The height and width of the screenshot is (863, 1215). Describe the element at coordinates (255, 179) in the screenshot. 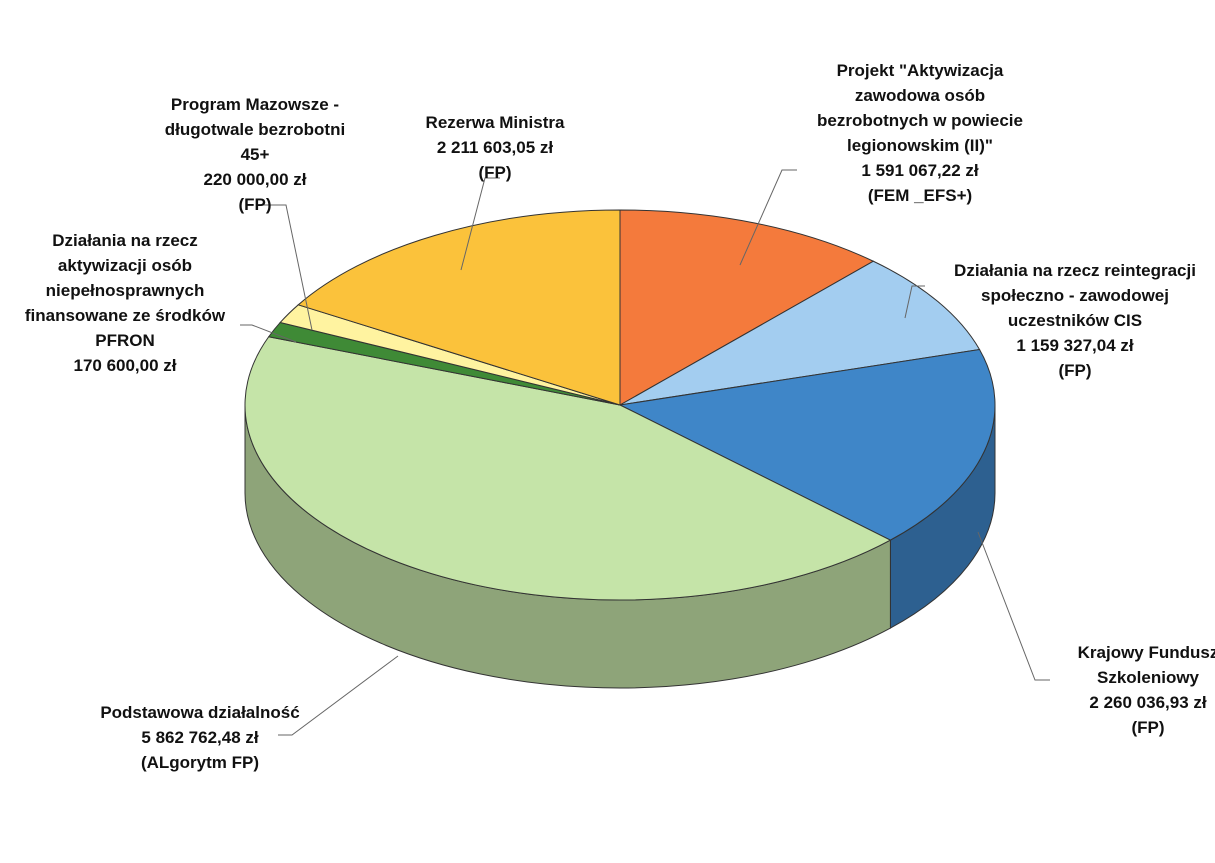

I see `label-value: 220 000,00 zł` at that location.